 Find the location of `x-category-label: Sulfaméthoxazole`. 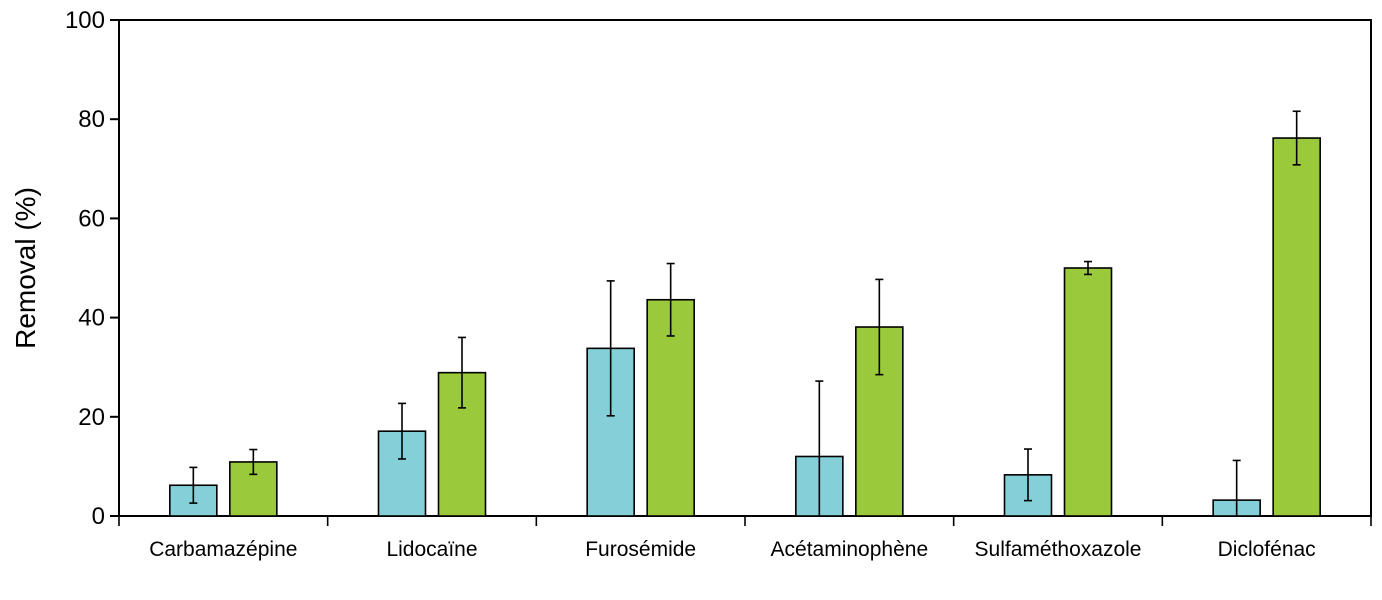

x-category-label: Sulfaméthoxazole is located at coordinates (1058, 549).